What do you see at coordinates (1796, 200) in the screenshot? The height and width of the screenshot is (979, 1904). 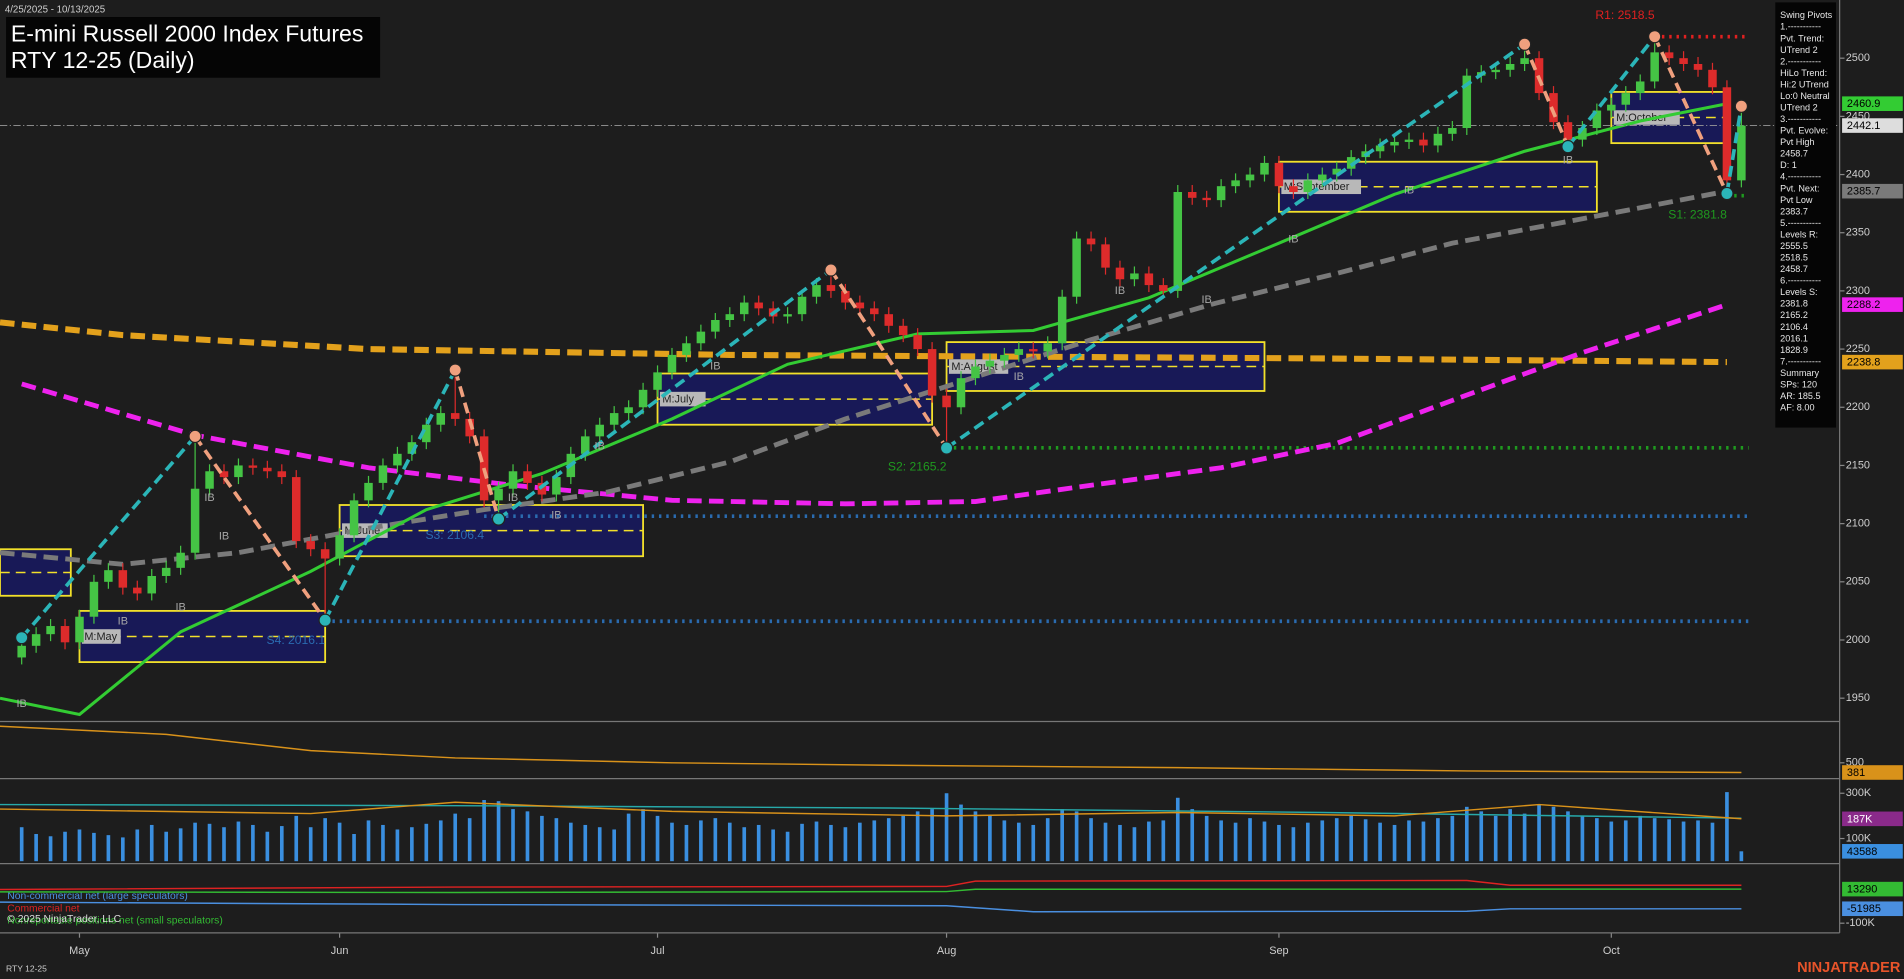 I see `info-line: Pvt Low` at bounding box center [1796, 200].